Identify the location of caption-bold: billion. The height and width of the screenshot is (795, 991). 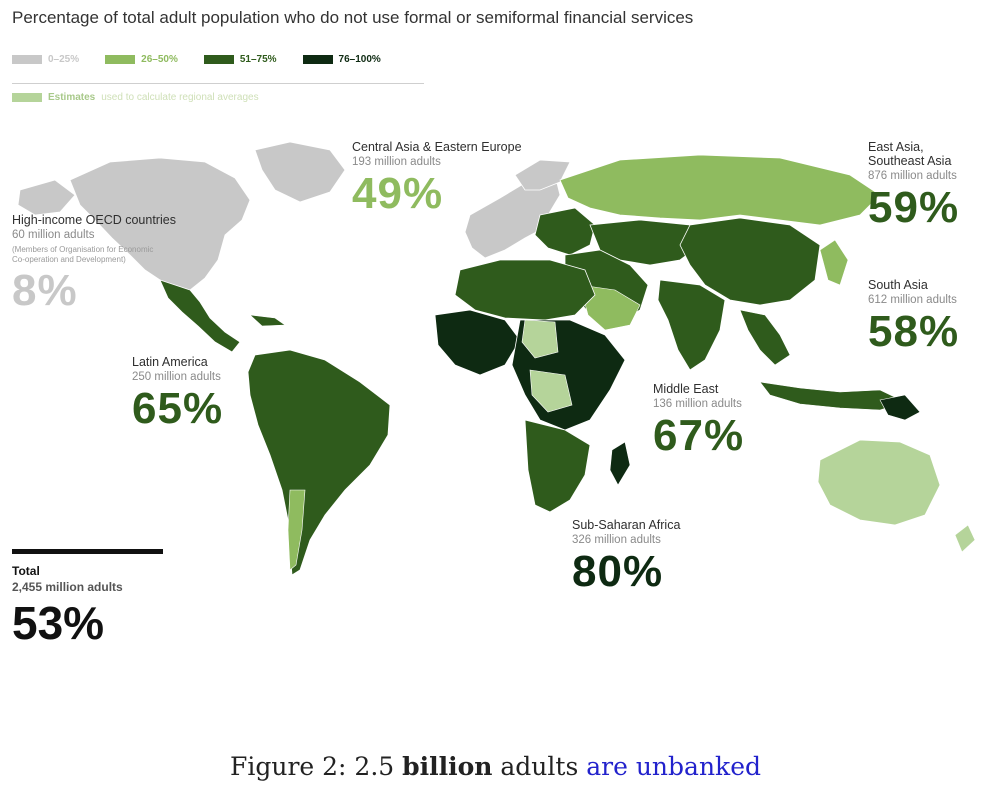
(447, 766).